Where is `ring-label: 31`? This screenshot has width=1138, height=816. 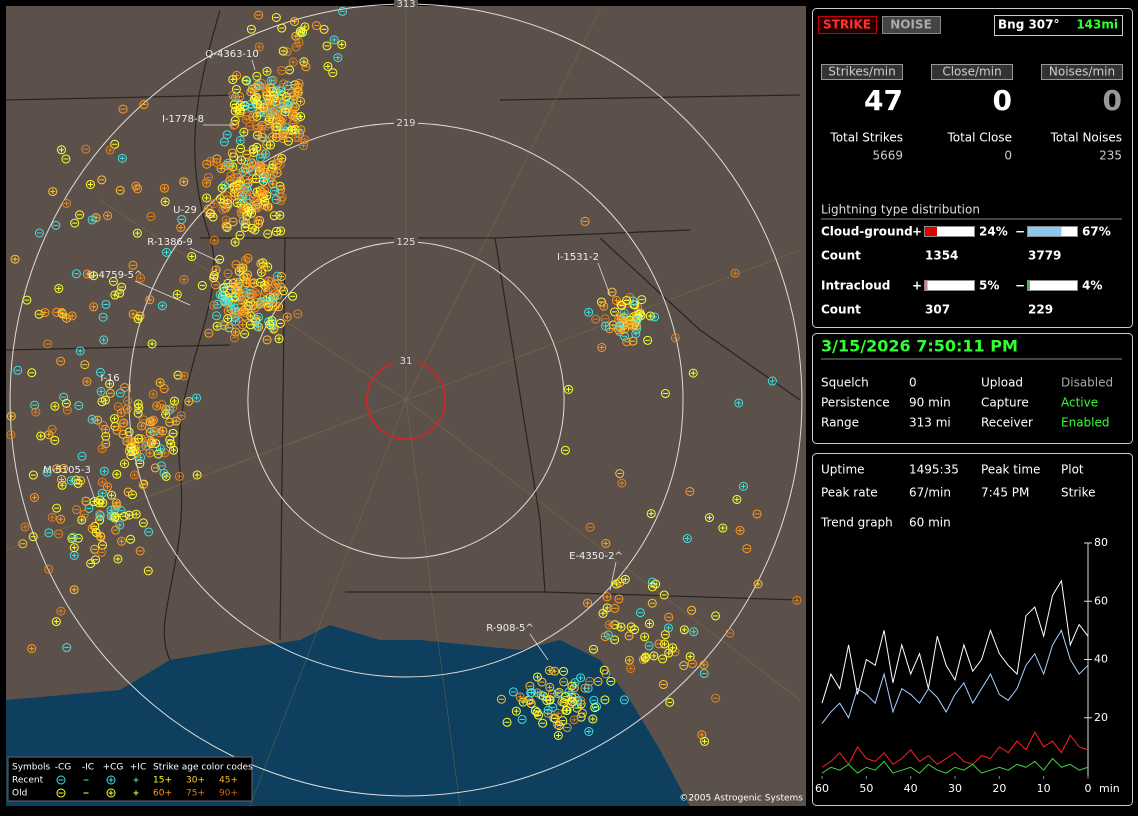
ring-label: 31 is located at coordinates (406, 361).